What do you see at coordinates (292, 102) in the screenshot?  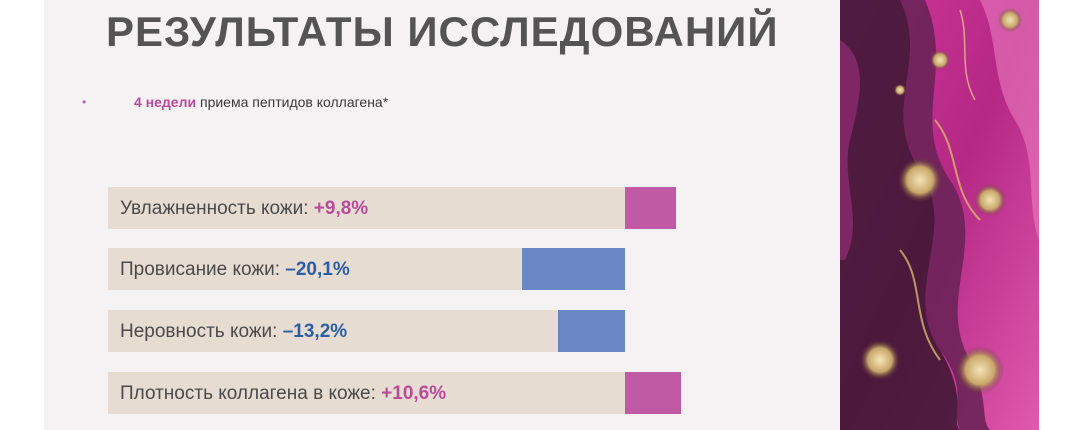 I see `subtitle-text: приема пептидов коллагена*` at bounding box center [292, 102].